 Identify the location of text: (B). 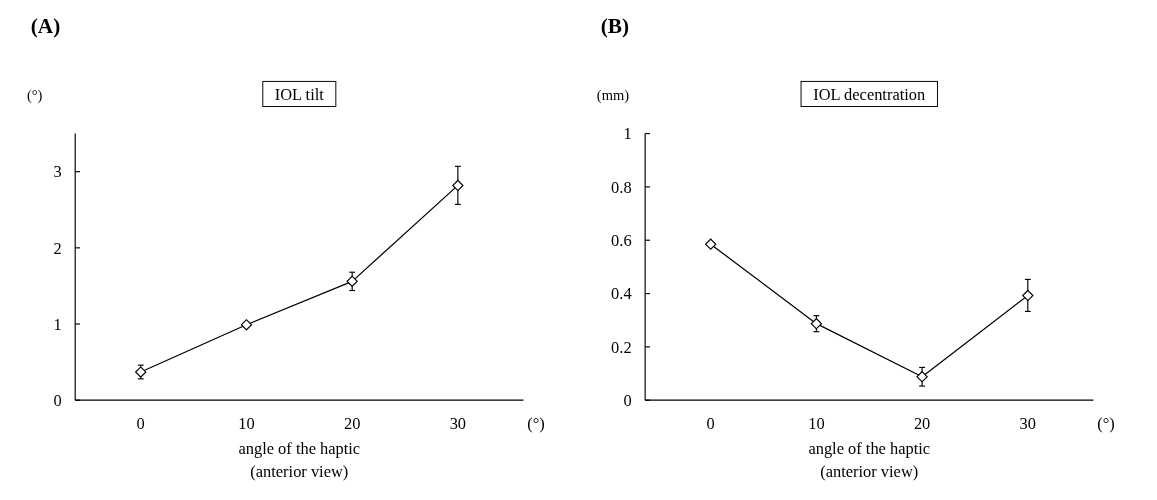
(615, 26).